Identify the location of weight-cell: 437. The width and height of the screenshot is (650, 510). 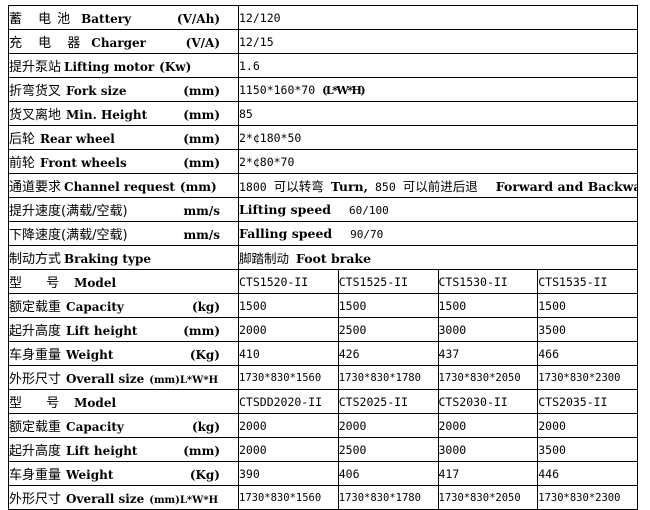
(488, 353).